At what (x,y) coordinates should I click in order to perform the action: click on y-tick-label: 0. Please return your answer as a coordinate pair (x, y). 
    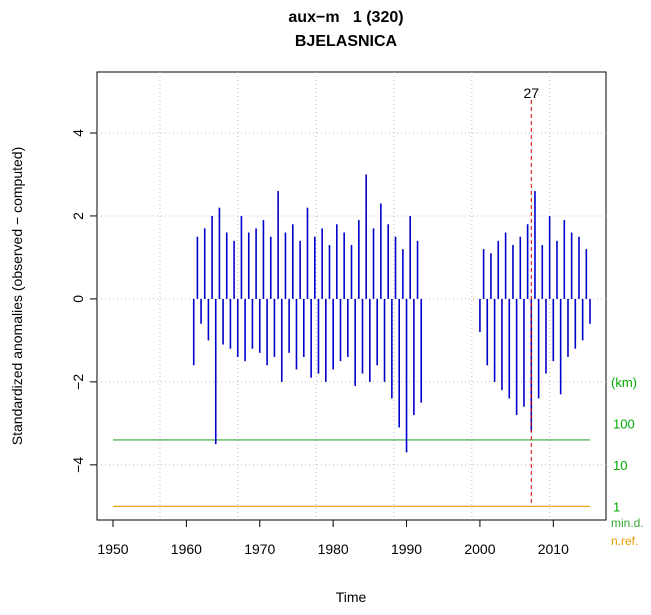
    Looking at the image, I should click on (78, 299).